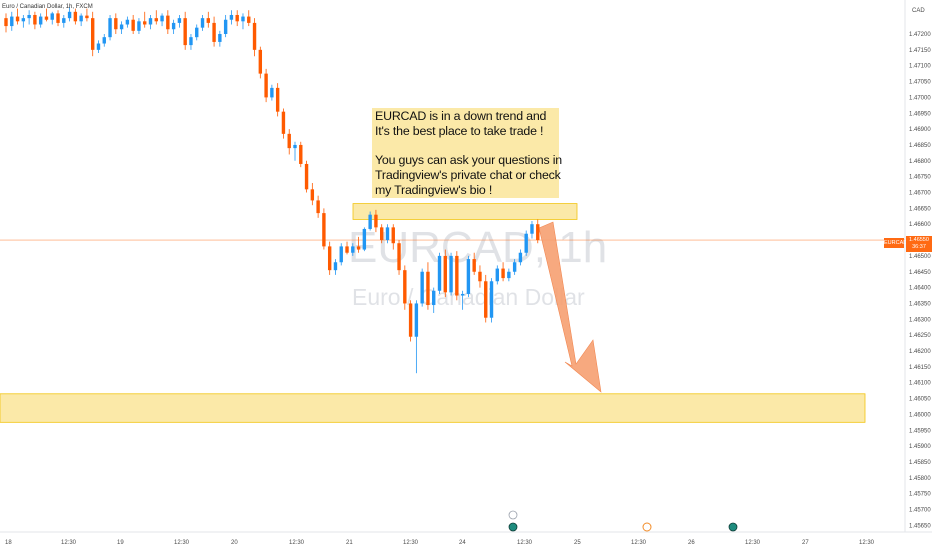  I want to click on y-tick-label: 1.46200, so click(920, 352).